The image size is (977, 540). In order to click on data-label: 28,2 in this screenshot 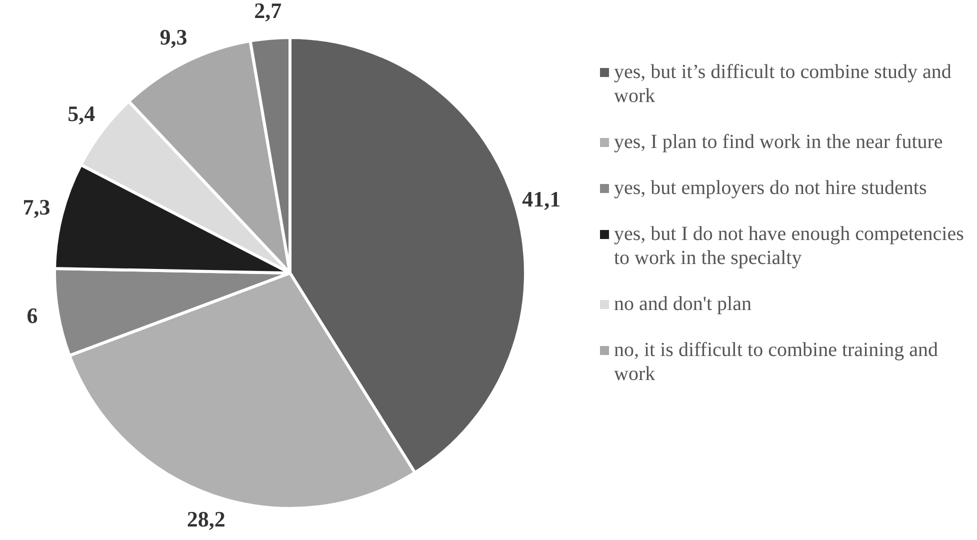, I will do `click(206, 519)`.